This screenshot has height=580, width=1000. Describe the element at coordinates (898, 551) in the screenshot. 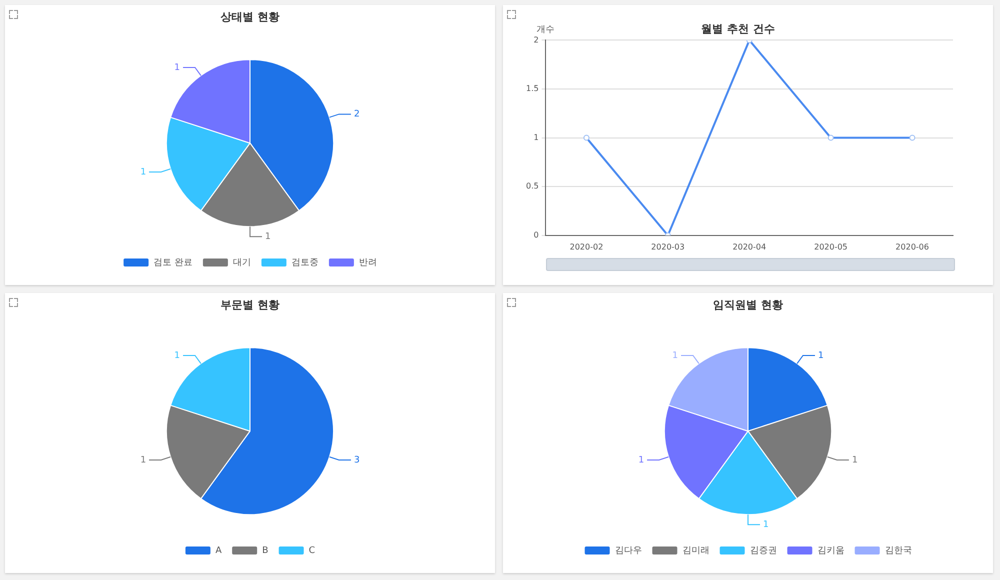

I see `legend-label: 김한국` at that location.